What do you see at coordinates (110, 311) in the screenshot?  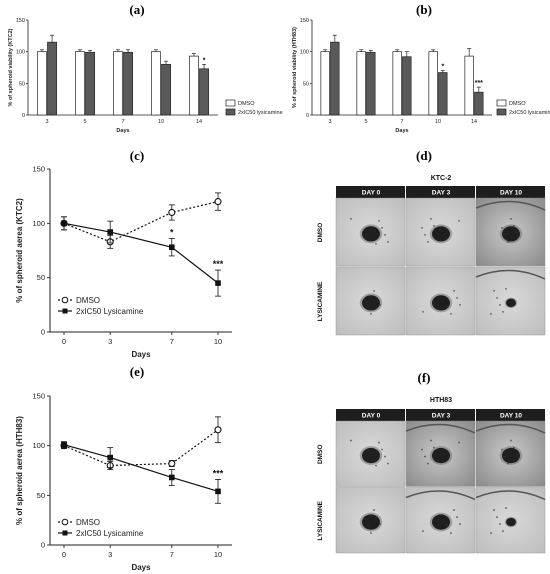 I see `legend-label: 2xIC50 Lysicamine` at bounding box center [110, 311].